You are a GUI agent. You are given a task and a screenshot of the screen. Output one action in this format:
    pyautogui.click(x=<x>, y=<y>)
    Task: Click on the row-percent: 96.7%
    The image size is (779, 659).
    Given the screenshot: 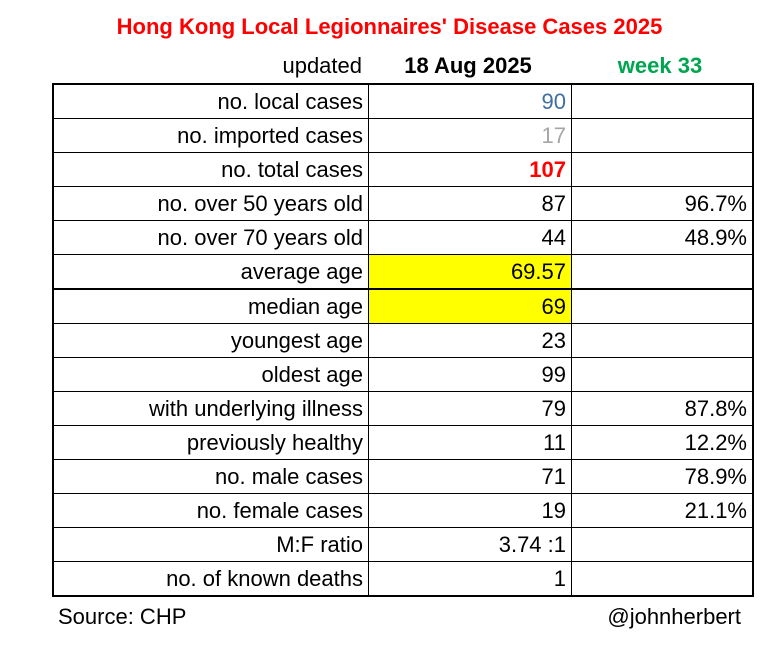 What is the action you would take?
    pyautogui.click(x=662, y=203)
    